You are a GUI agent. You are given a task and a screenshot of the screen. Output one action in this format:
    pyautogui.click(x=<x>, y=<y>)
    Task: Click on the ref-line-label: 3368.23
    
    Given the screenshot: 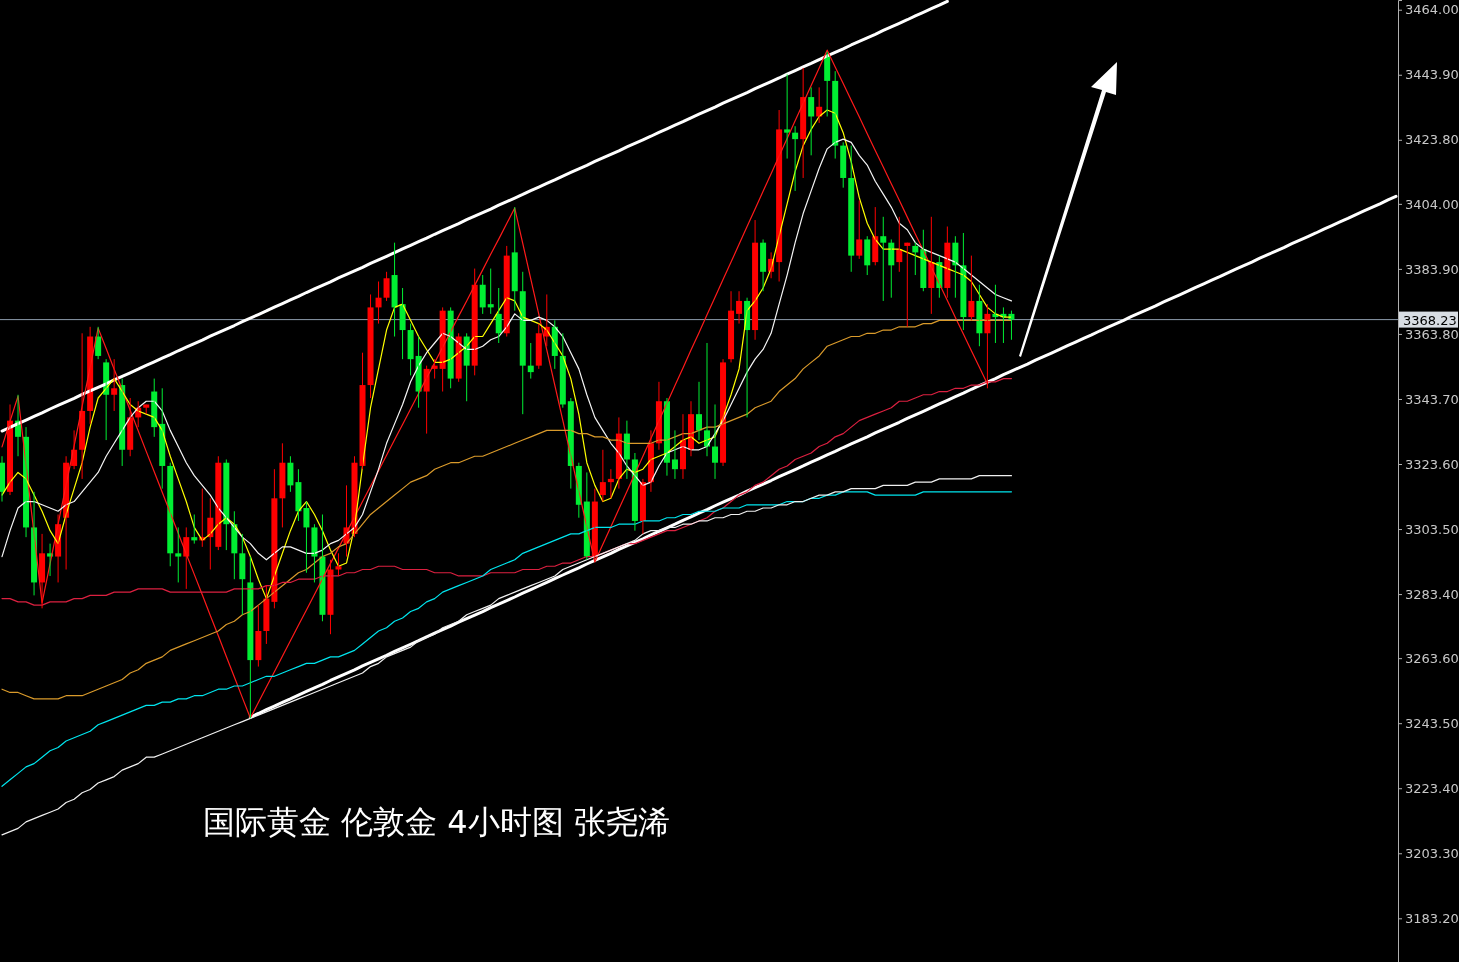 What is the action you would take?
    pyautogui.click(x=1430, y=320)
    